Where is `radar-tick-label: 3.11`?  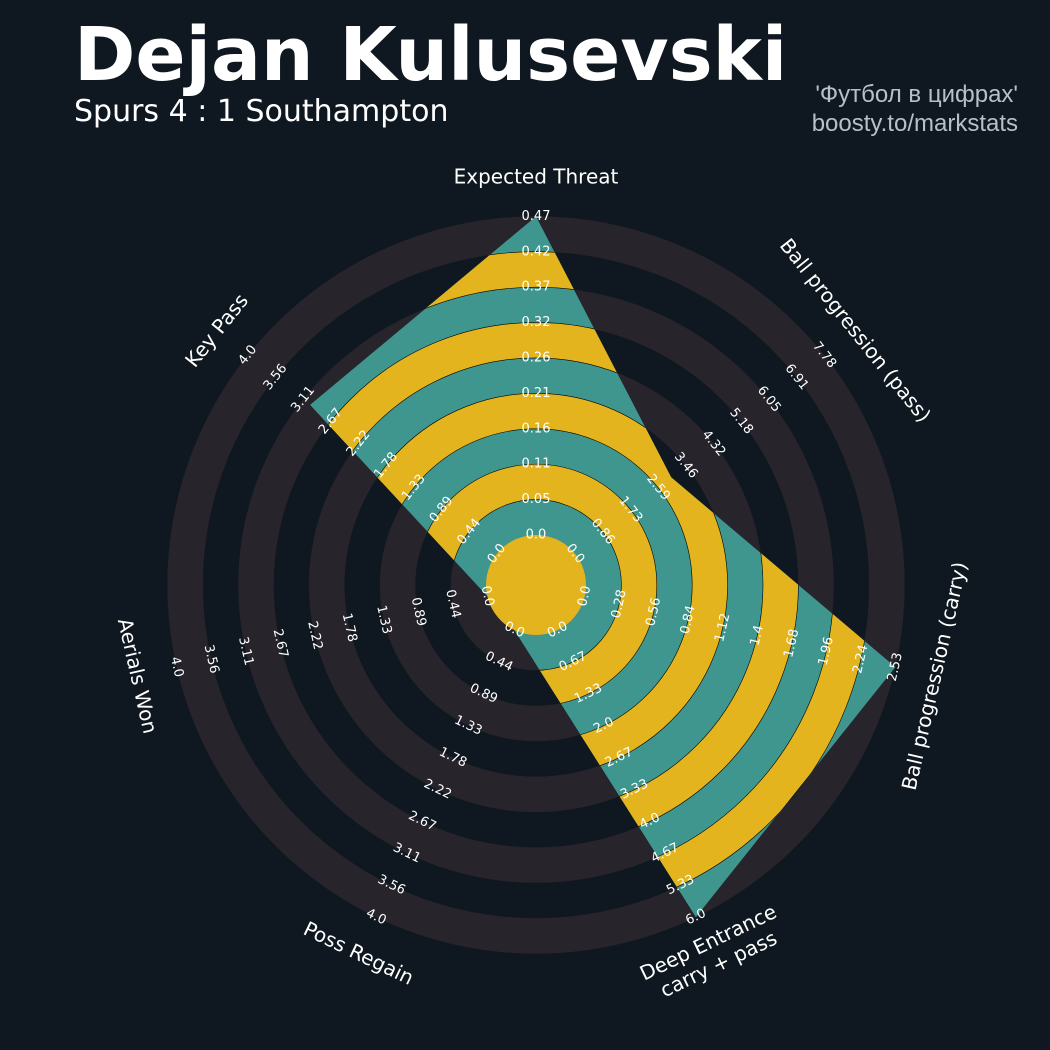 radar-tick-label: 3.11 is located at coordinates (245, 651).